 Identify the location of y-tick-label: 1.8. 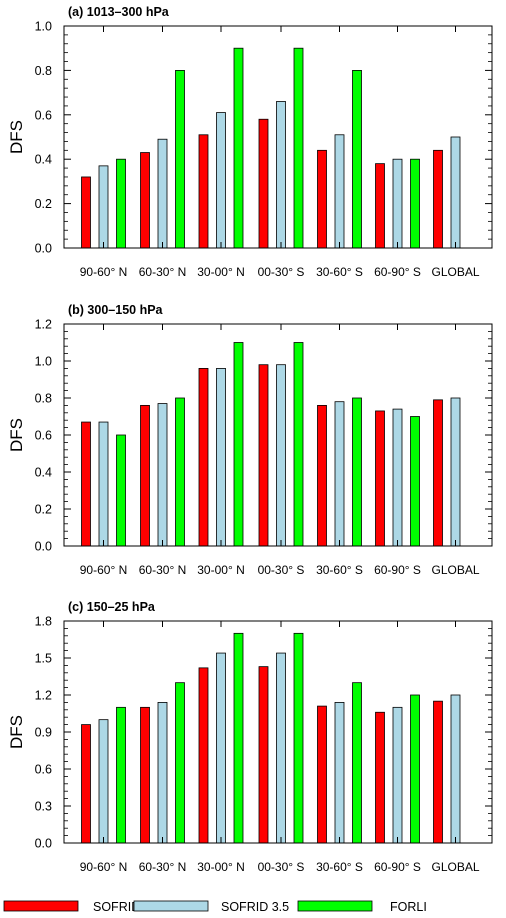
(43, 622).